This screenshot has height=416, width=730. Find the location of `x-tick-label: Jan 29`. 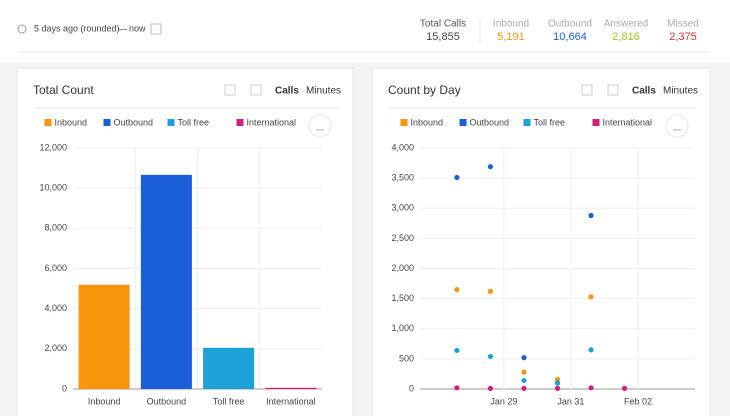

x-tick-label: Jan 29 is located at coordinates (503, 401).